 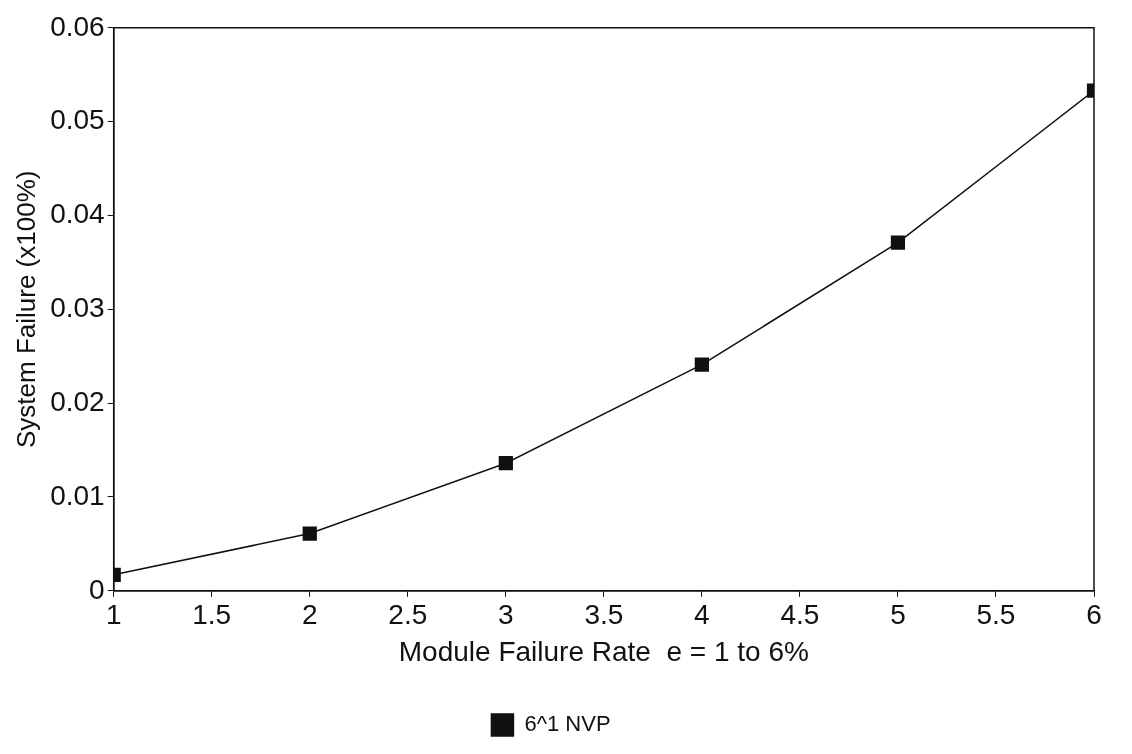 I want to click on legend-label: 6^1 NVP, so click(x=567, y=724).